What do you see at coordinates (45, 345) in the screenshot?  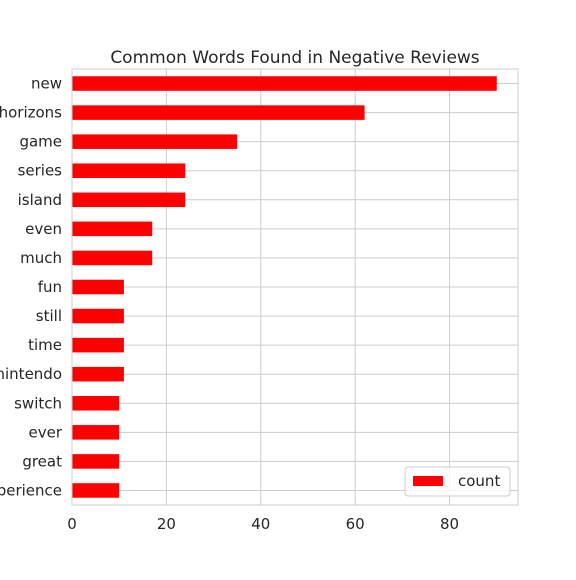 I see `y-tick-label: time` at bounding box center [45, 345].